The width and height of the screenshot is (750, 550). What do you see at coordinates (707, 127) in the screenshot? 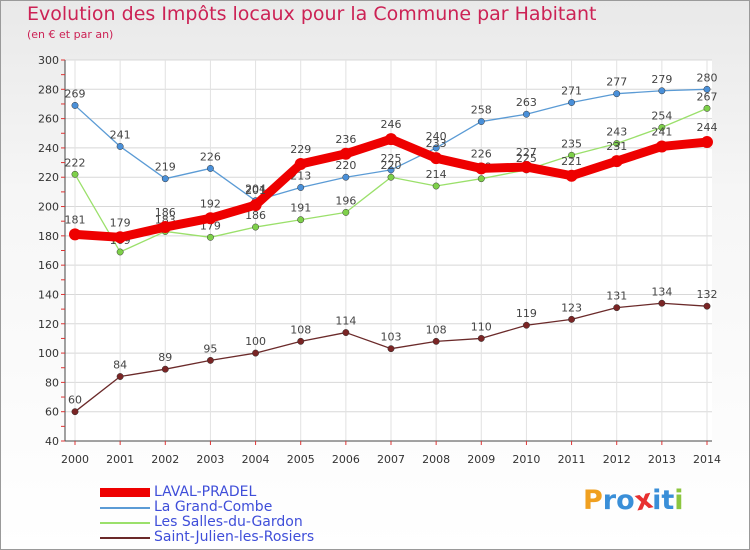
I see `data-label-laval-pradel: 244` at bounding box center [707, 127].